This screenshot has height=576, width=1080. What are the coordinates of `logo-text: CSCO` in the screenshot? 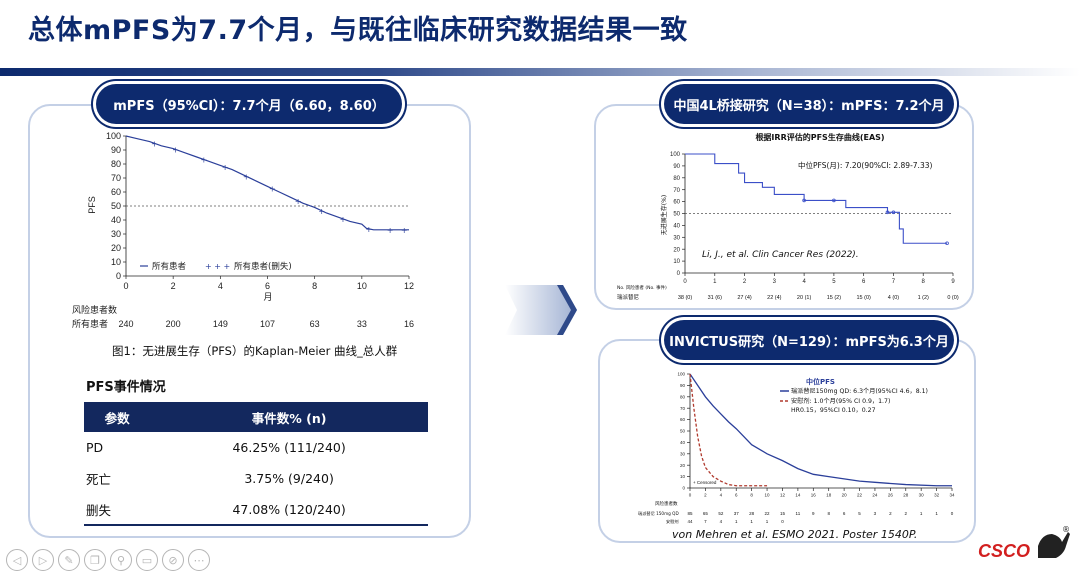 It's located at (1004, 551).